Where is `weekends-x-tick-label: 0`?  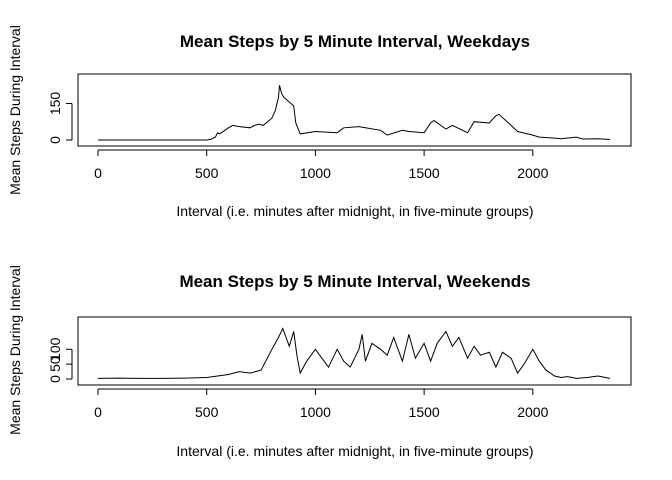
weekends-x-tick-label: 0 is located at coordinates (98, 412).